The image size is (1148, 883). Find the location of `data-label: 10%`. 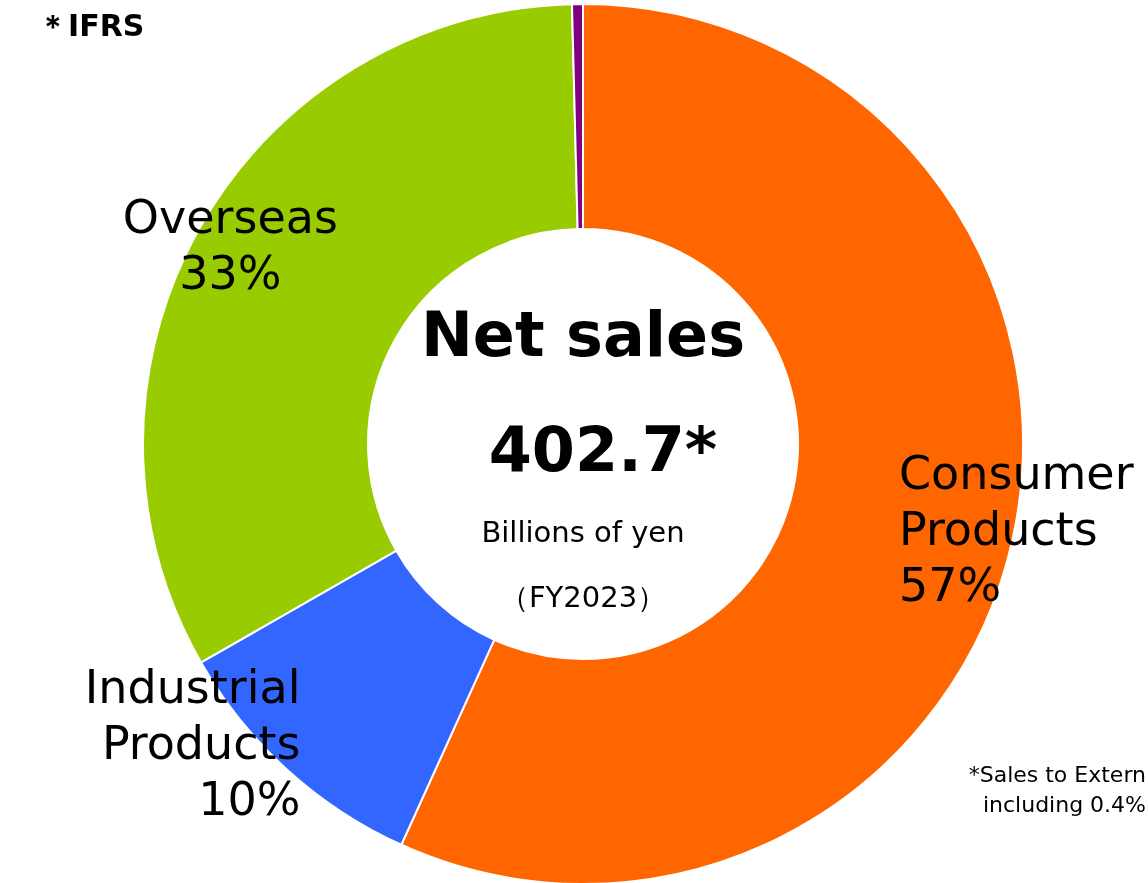

data-label: 10% is located at coordinates (249, 799).